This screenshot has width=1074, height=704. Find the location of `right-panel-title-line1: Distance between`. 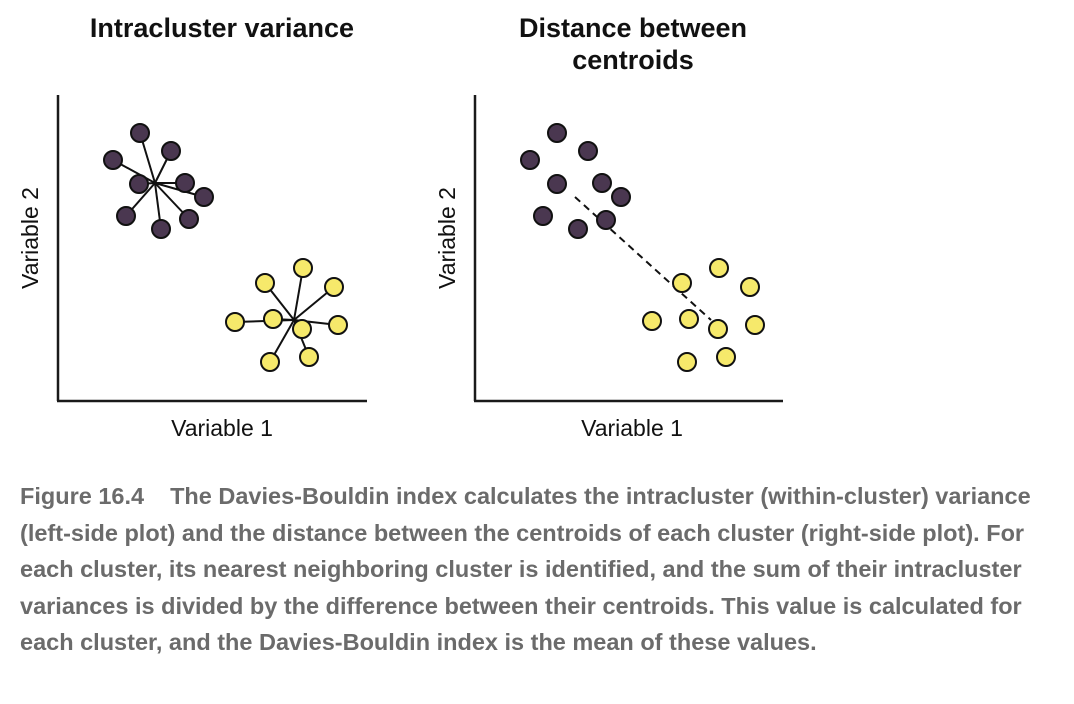

right-panel-title-line1: Distance between is located at coordinates (633, 28).